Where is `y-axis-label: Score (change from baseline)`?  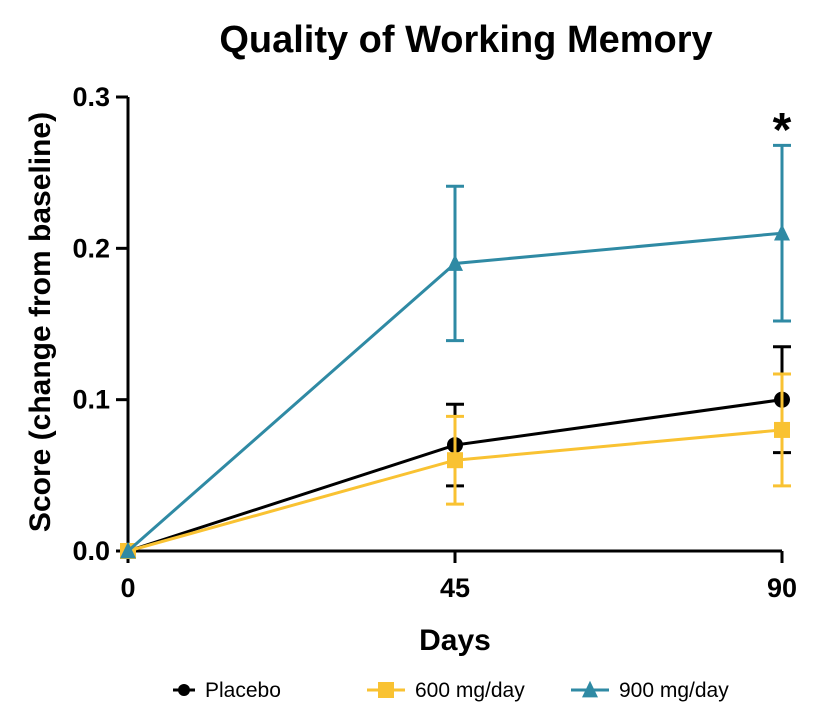
y-axis-label: Score (change from baseline) is located at coordinates (40, 322).